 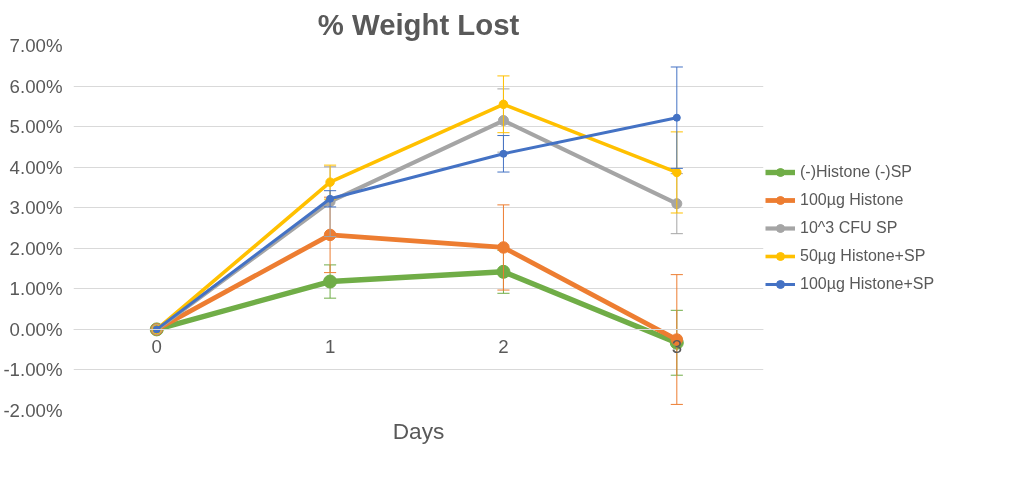 What do you see at coordinates (863, 255) in the screenshot?
I see `legend-label: 50µg Histone+SP` at bounding box center [863, 255].